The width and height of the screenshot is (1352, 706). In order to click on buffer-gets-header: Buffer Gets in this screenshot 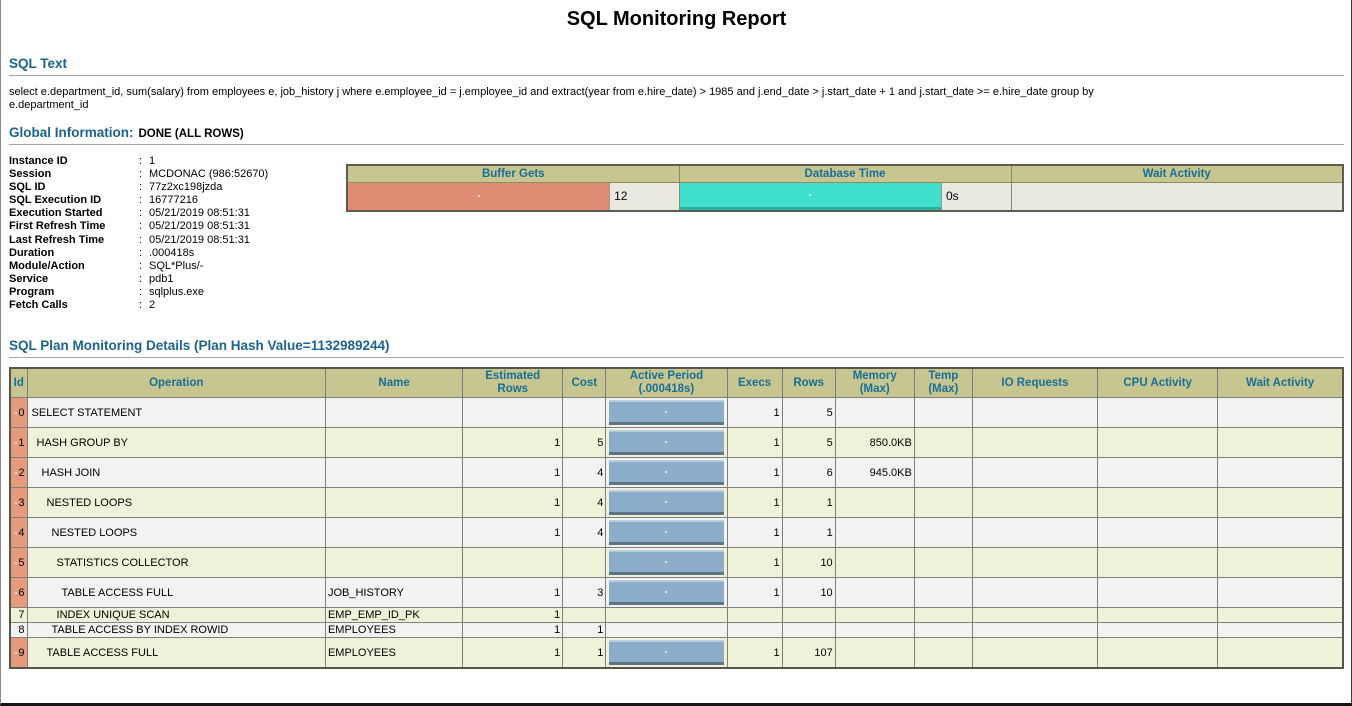, I will do `click(513, 173)`.